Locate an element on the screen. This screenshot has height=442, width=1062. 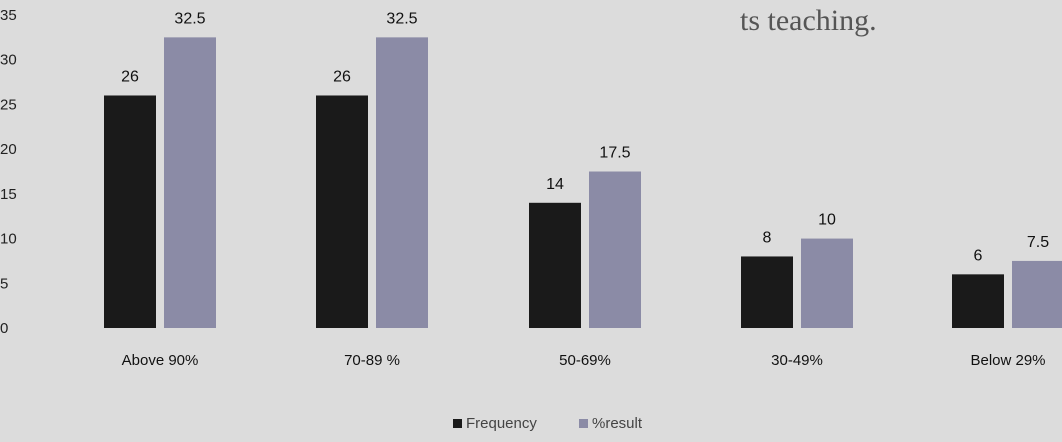
data-label: 17.5 is located at coordinates (614, 153).